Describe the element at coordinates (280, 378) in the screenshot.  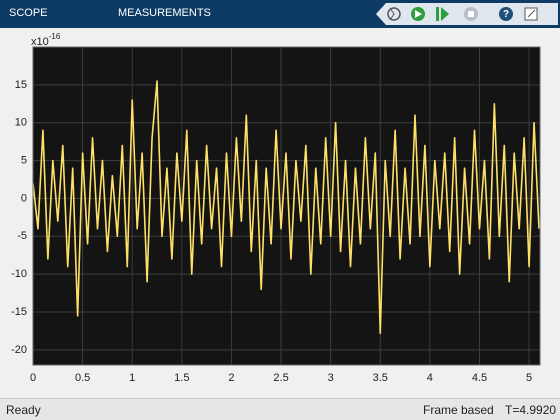
I see `x-tick-label: 2.5` at that location.